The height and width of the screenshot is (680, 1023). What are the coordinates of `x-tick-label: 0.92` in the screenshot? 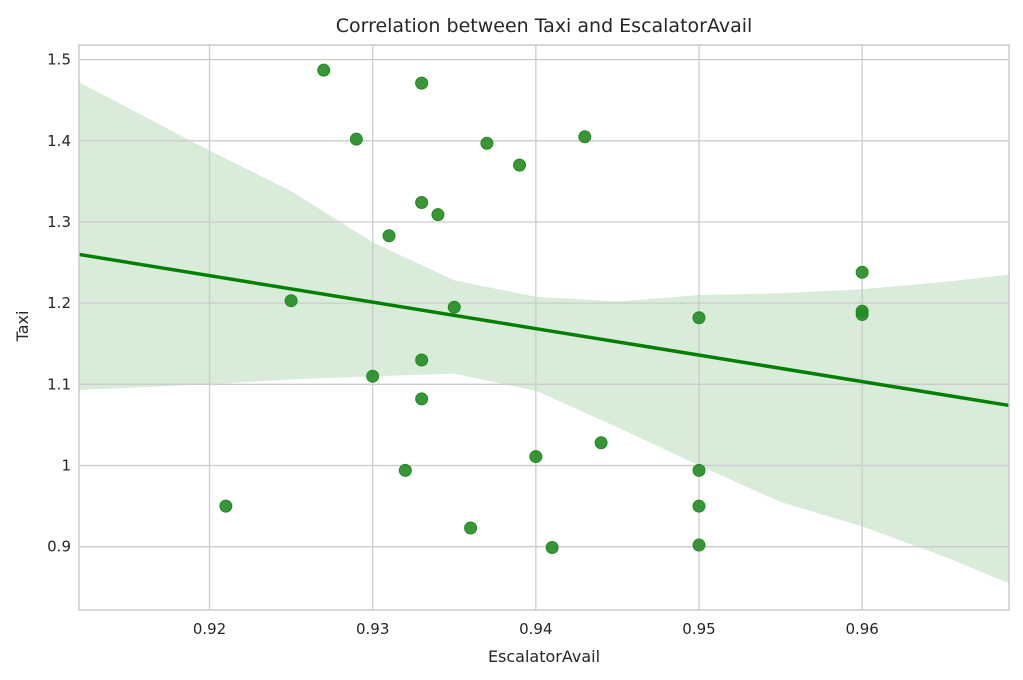 It's located at (209, 629).